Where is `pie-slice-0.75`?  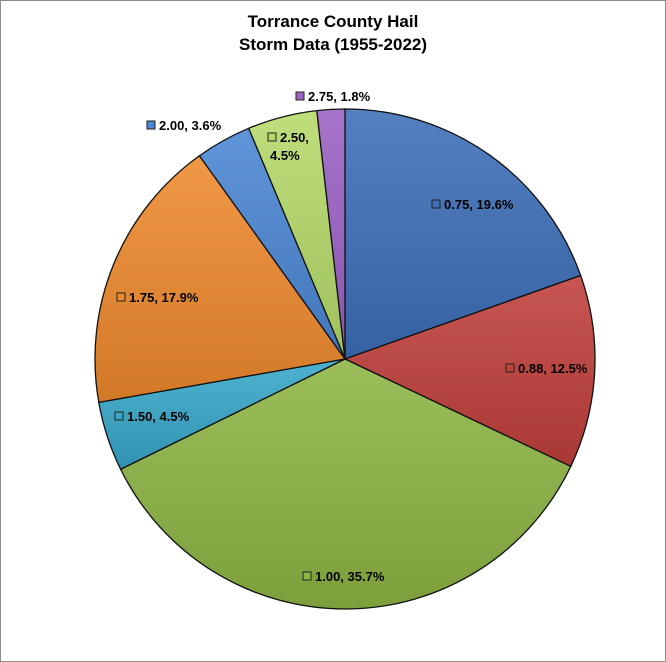
pie-slice-0.75 is located at coordinates (463, 234).